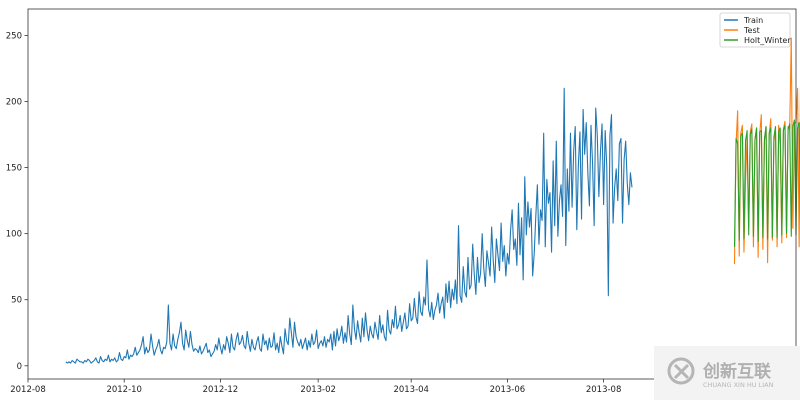 The image size is (800, 400). I want to click on y-tick-label: 50, so click(16, 301).